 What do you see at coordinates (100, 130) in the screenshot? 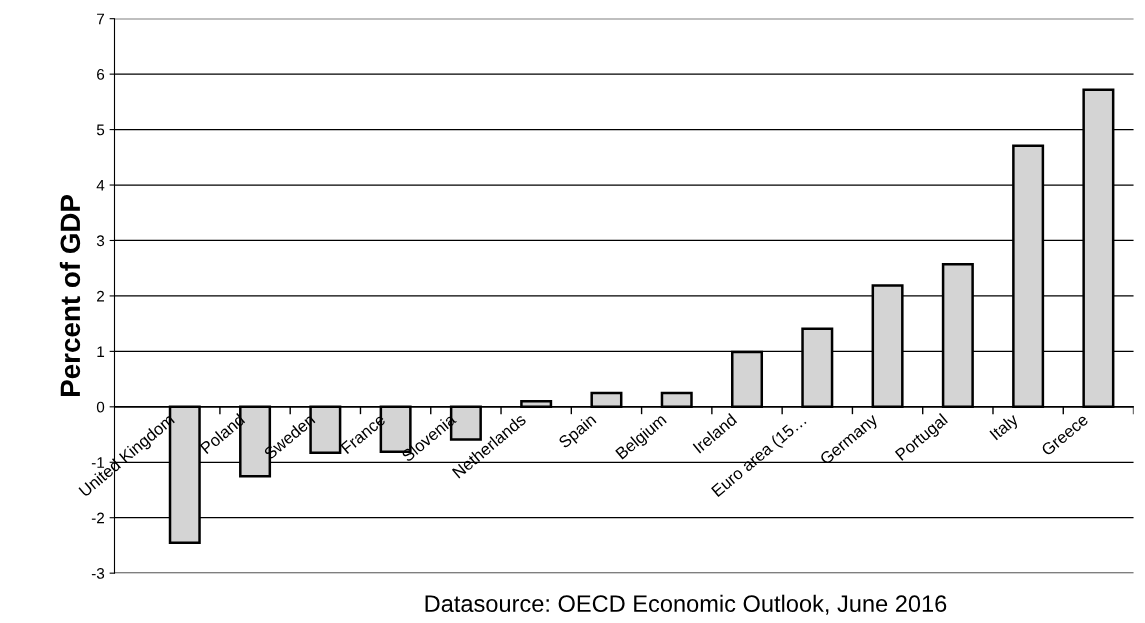
I see `y-tick-label: 5` at bounding box center [100, 130].